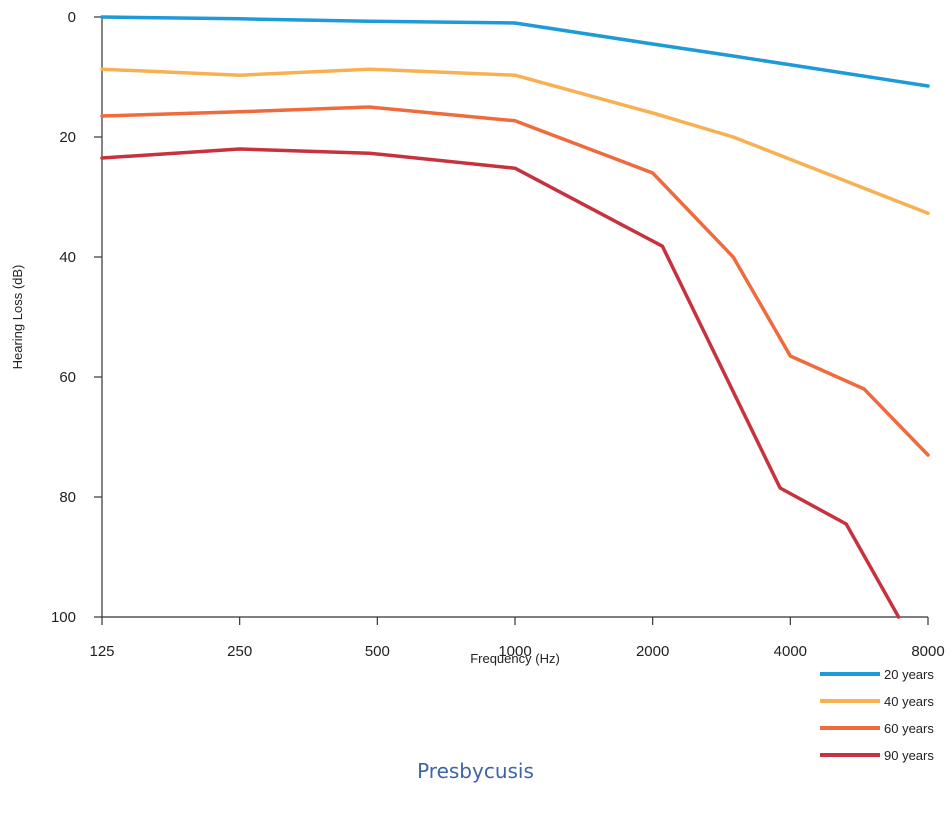 The image size is (951, 814). Describe the element at coordinates (377, 651) in the screenshot. I see `x-tick-label: 500` at that location.